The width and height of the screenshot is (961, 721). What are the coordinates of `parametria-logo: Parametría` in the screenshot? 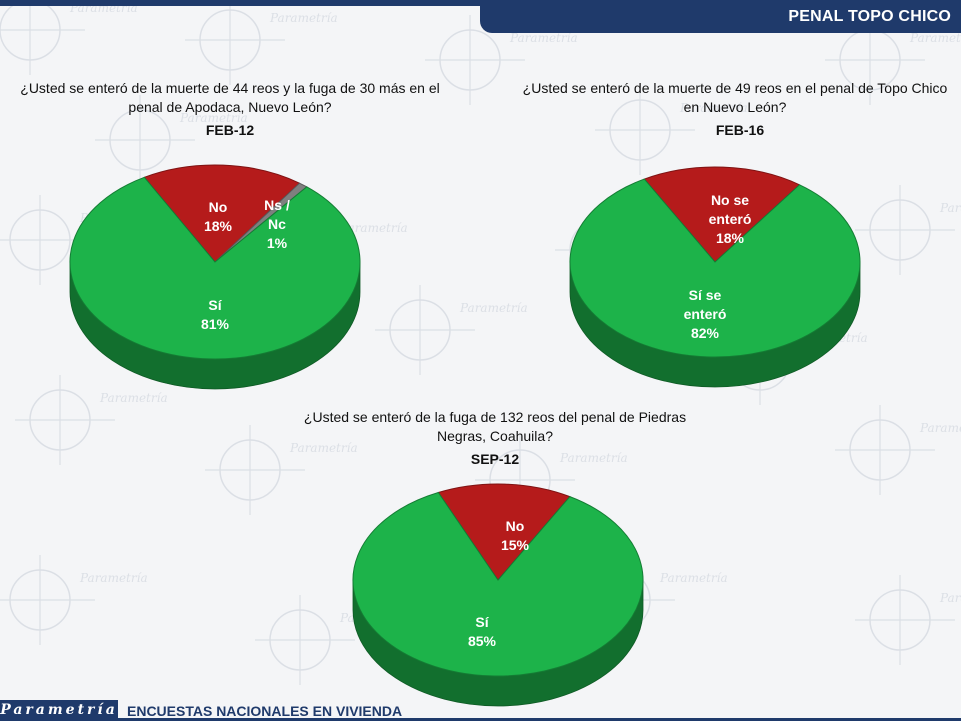 It's located at (59, 710).